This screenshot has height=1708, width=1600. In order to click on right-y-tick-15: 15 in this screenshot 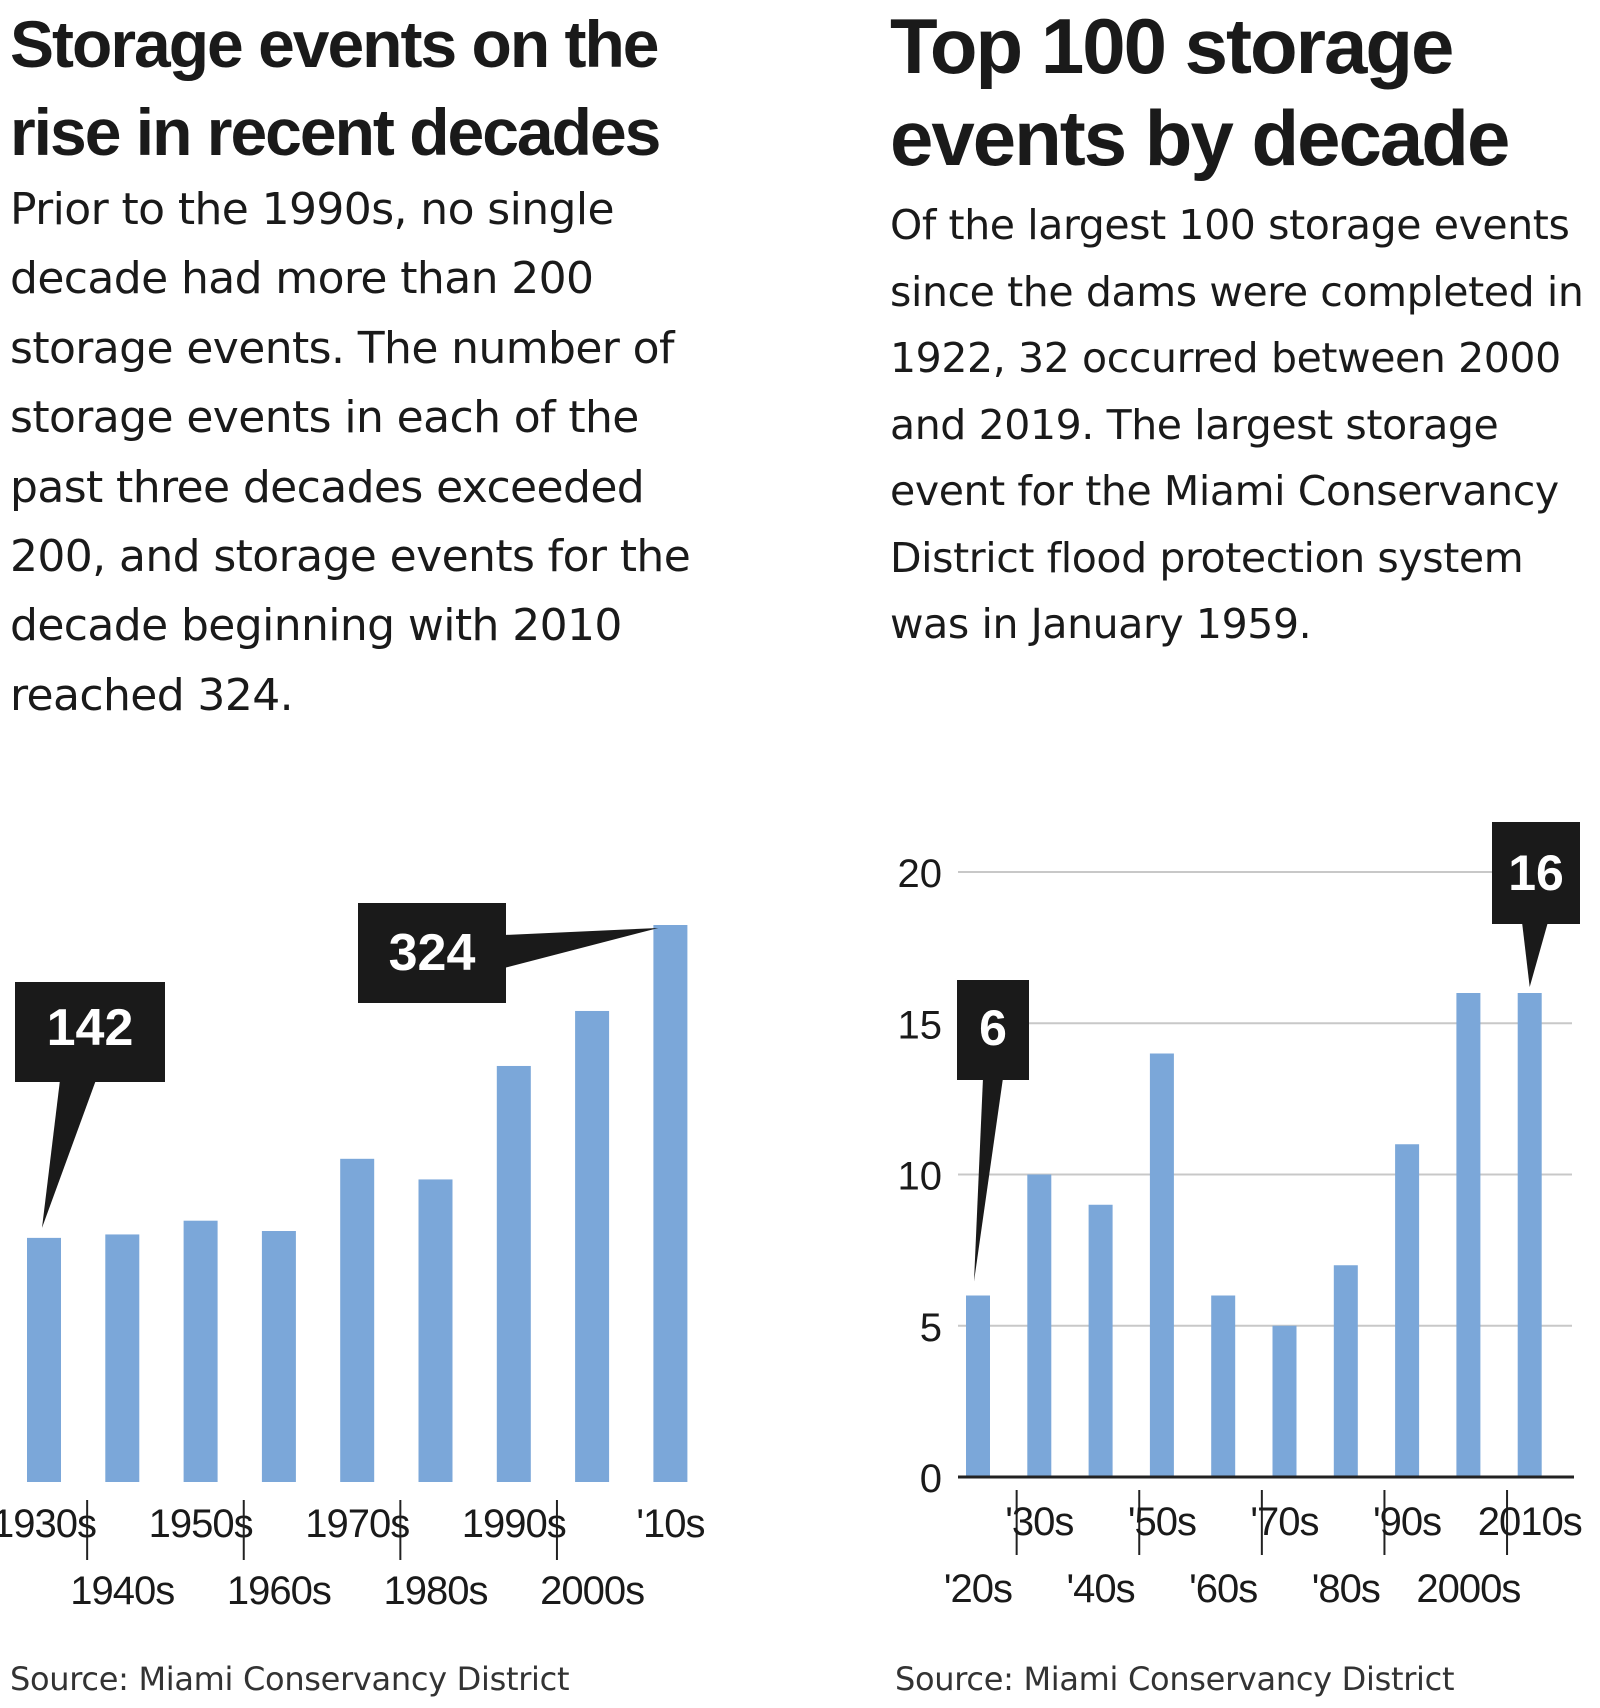, I will do `click(920, 1025)`.